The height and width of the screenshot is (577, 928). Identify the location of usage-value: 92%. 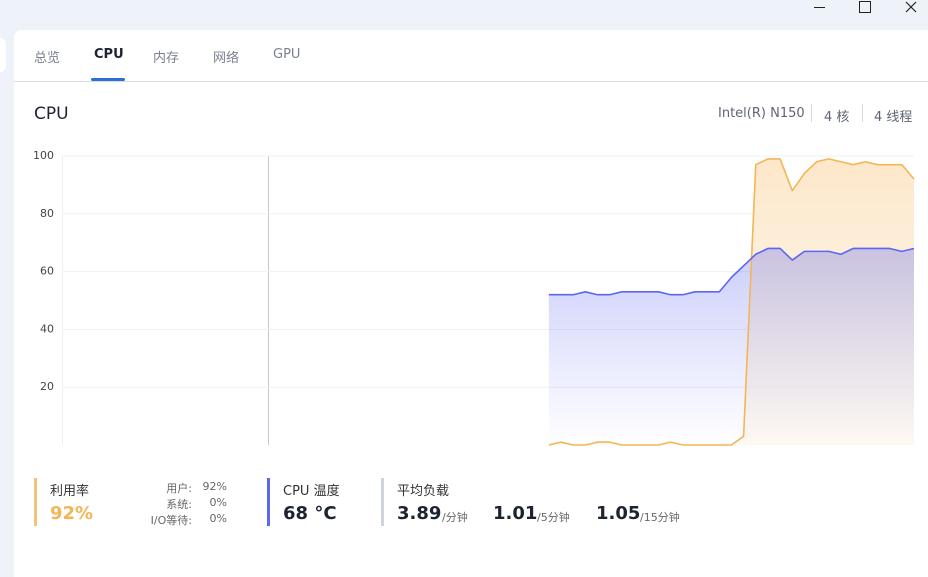
(72, 513).